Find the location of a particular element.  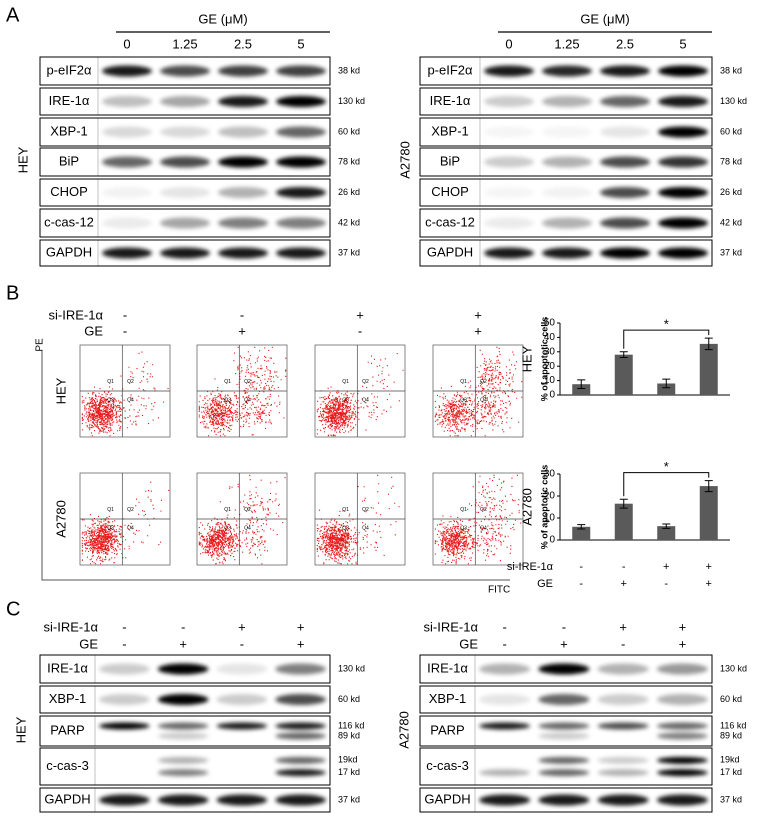

significance-bracket is located at coordinates (666, 484).